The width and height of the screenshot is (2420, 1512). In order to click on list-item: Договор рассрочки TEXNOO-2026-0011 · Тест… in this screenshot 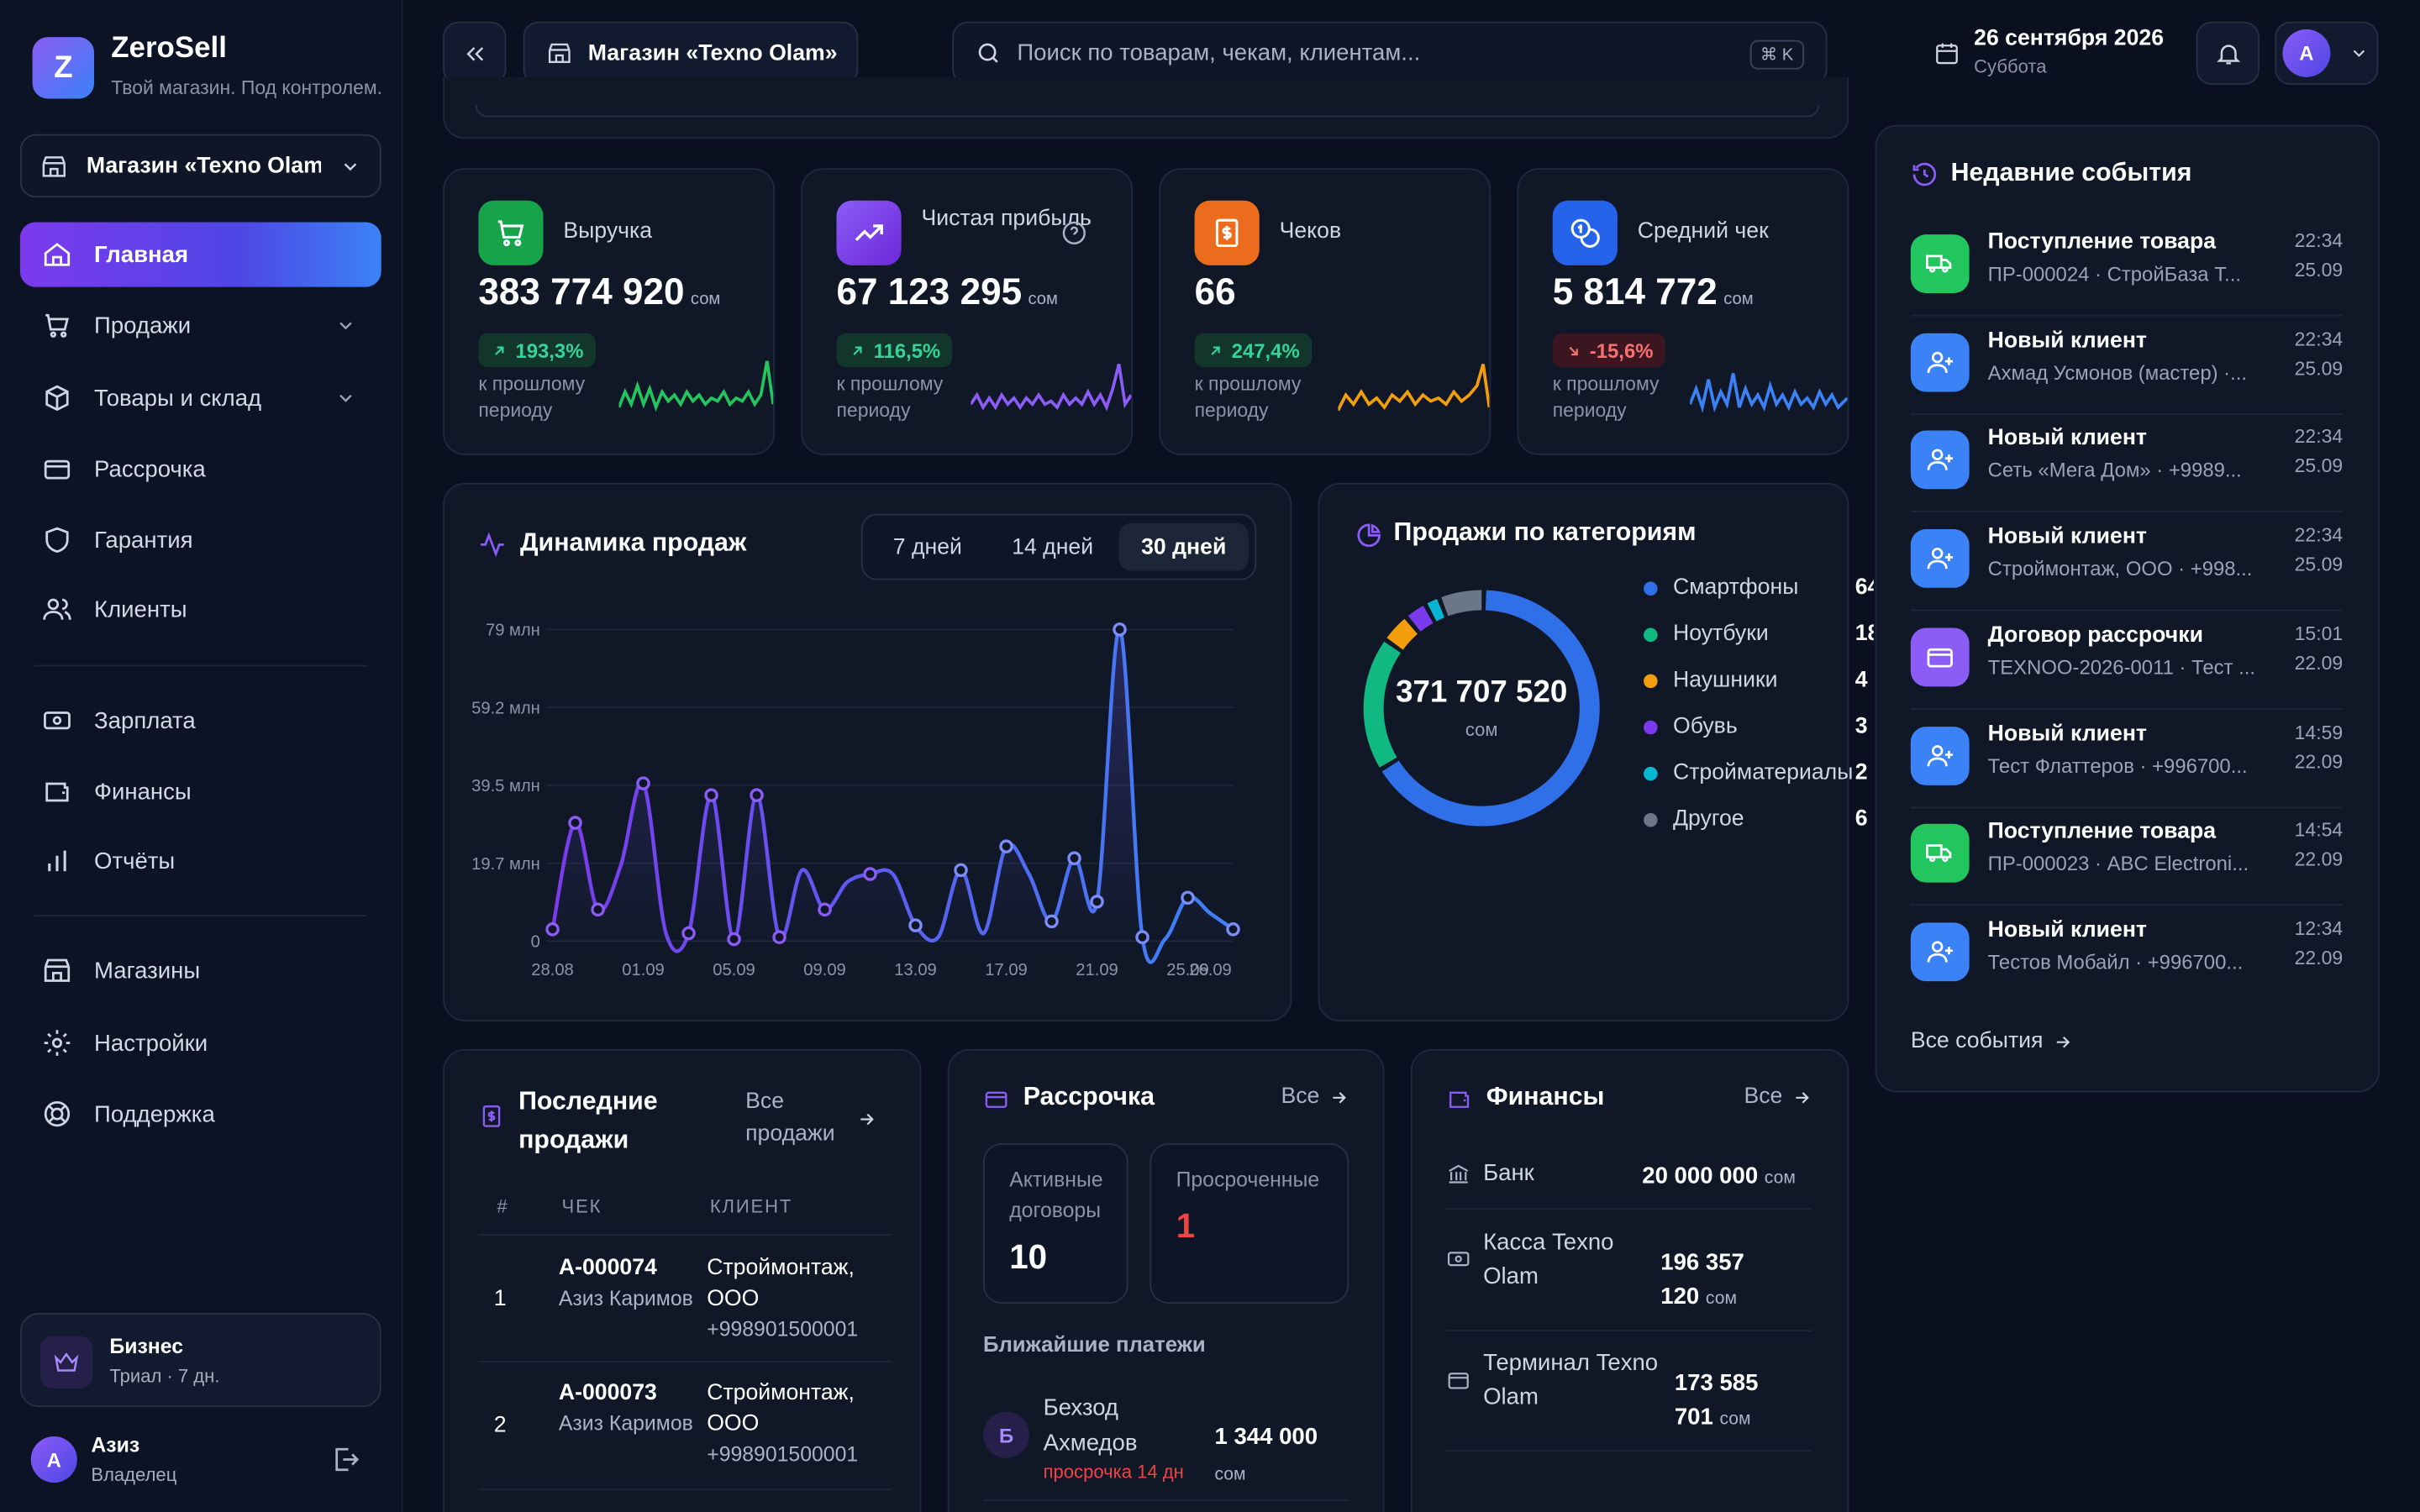, I will do `click(2126, 661)`.